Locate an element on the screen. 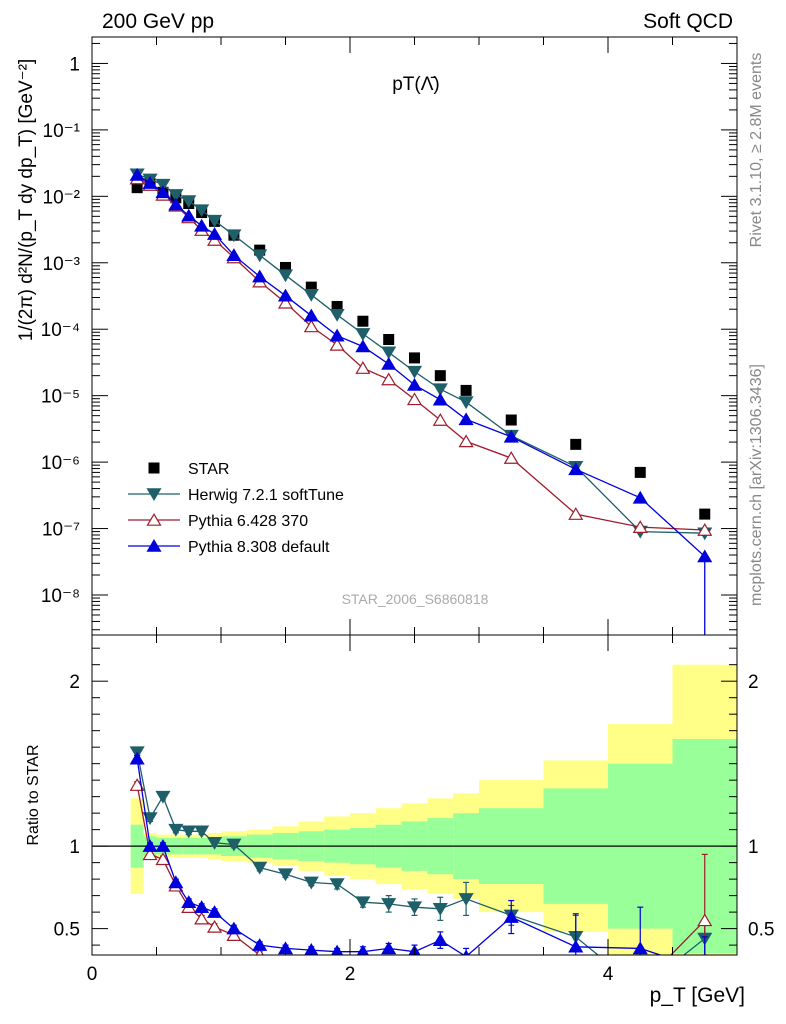  main-plot-title: pT(Λ̄) is located at coordinates (416, 84).